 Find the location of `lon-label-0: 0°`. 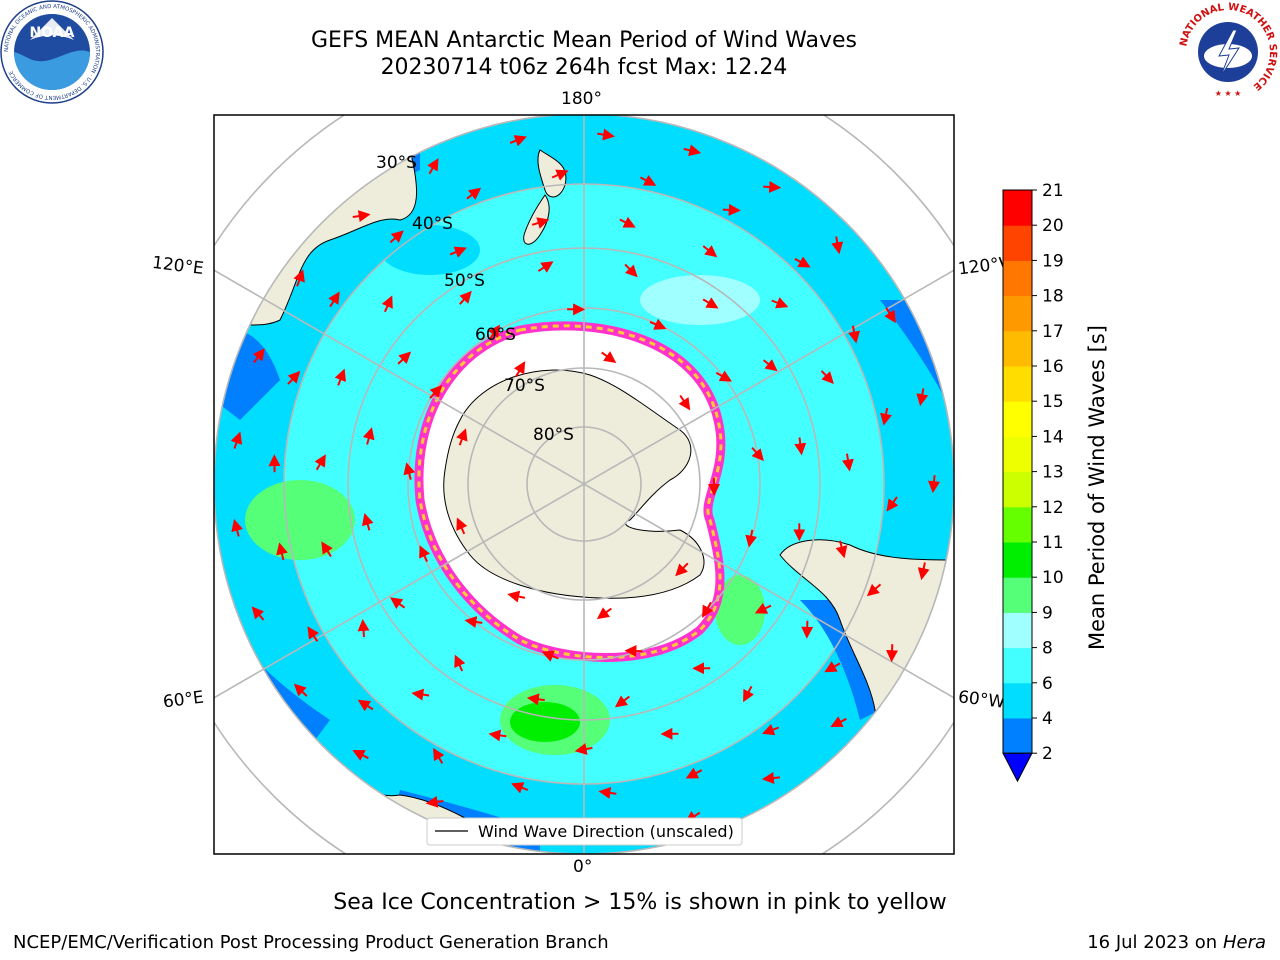

lon-label-0: 0° is located at coordinates (583, 867).